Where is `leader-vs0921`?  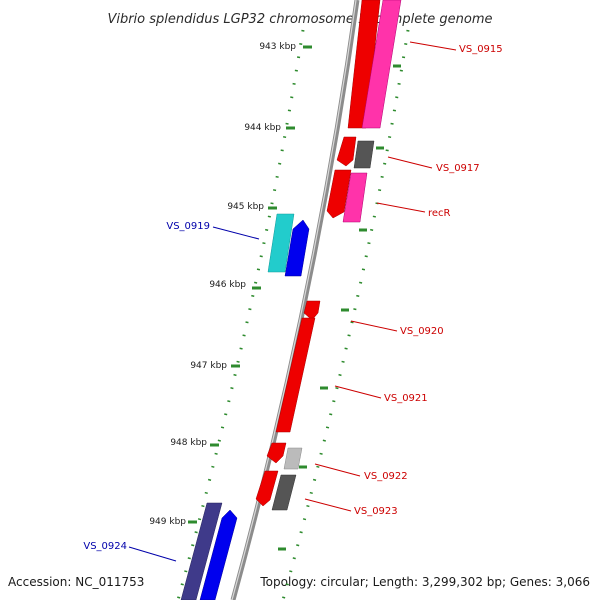 leader-vs0921 is located at coordinates (358, 392).